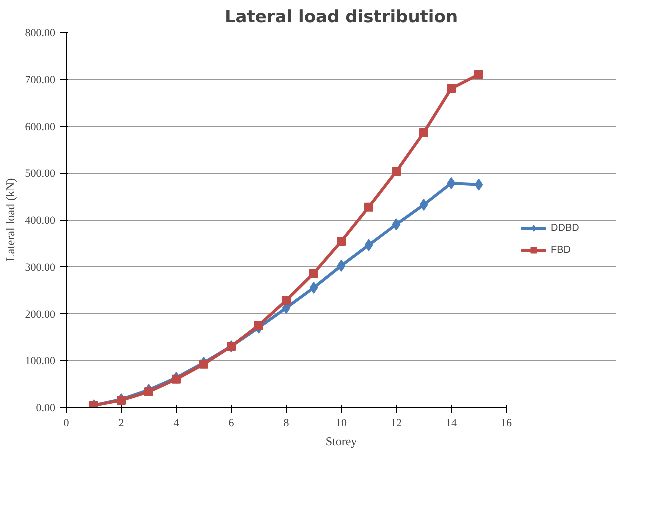 The image size is (647, 510). I want to click on x-tick-label: 10, so click(342, 424).